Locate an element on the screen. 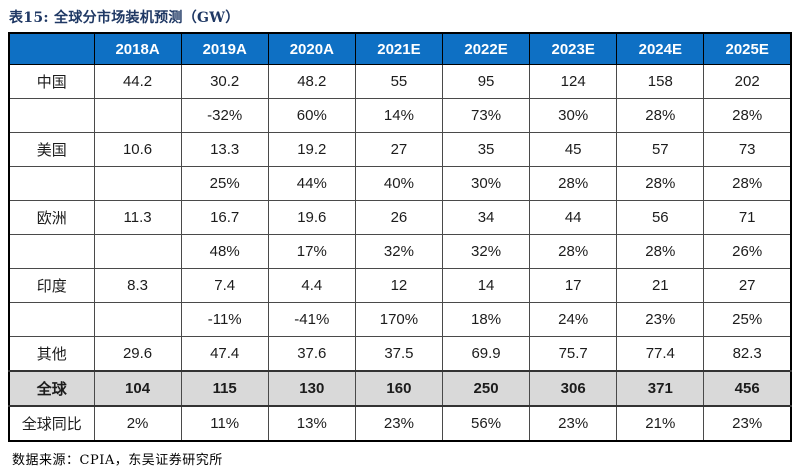  table-cell: 17% is located at coordinates (311, 251).